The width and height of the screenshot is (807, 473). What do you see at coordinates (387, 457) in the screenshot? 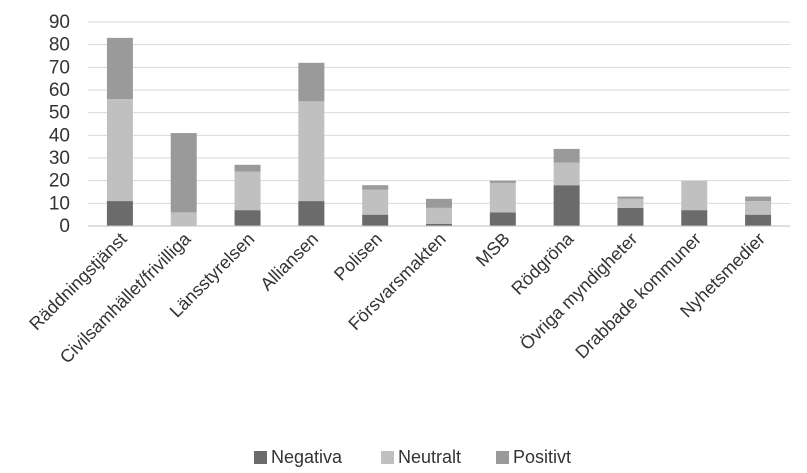
I see `legend-swatch-neutralt` at bounding box center [387, 457].